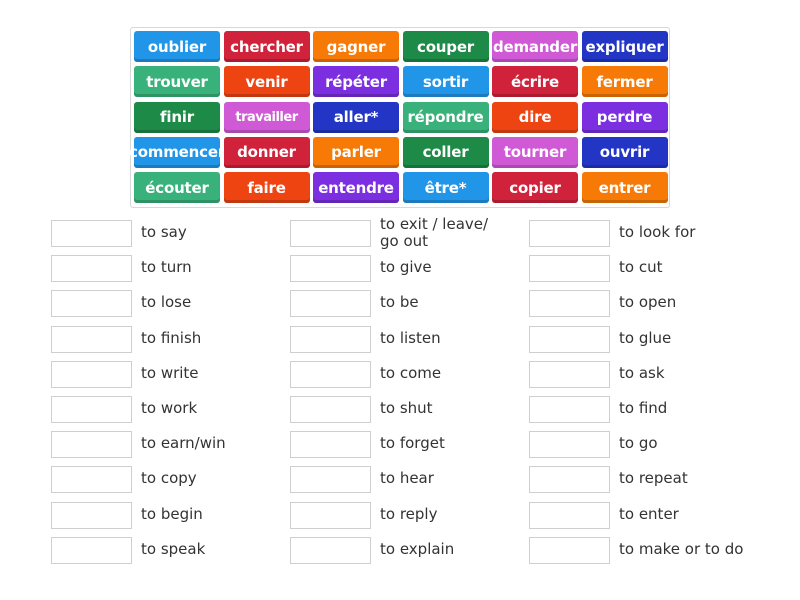 The width and height of the screenshot is (800, 600). What do you see at coordinates (177, 117) in the screenshot?
I see `word-tile: finir` at bounding box center [177, 117].